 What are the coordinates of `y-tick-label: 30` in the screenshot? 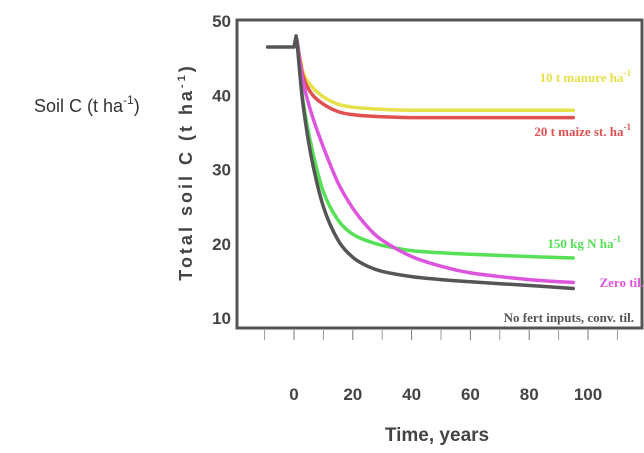 It's located at (221, 170).